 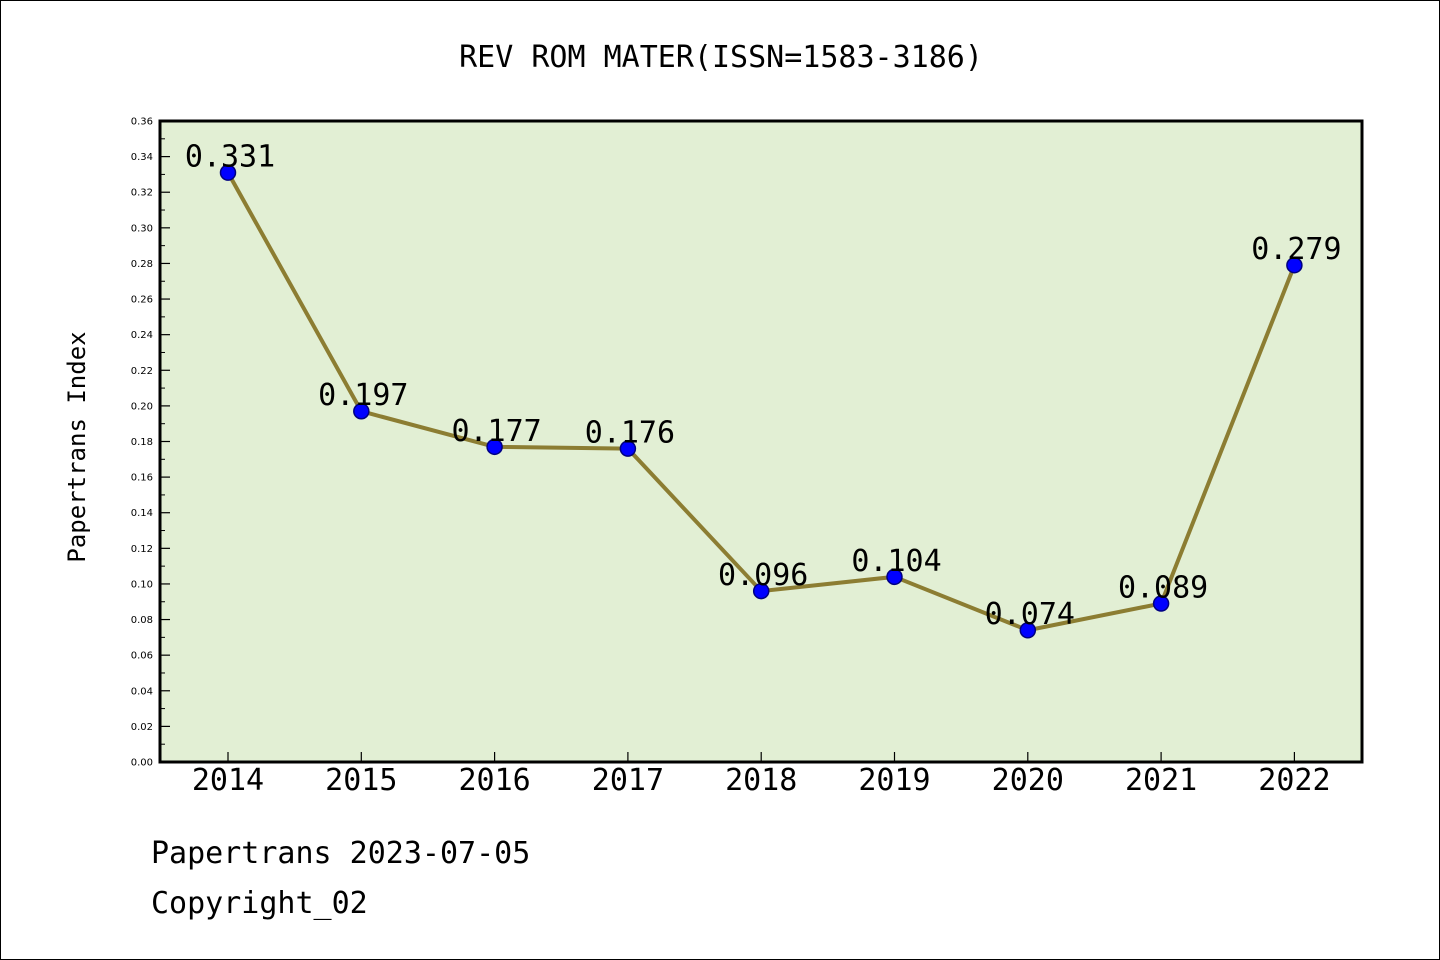 What do you see at coordinates (1294, 780) in the screenshot?
I see `x-tick-label: 2022` at bounding box center [1294, 780].